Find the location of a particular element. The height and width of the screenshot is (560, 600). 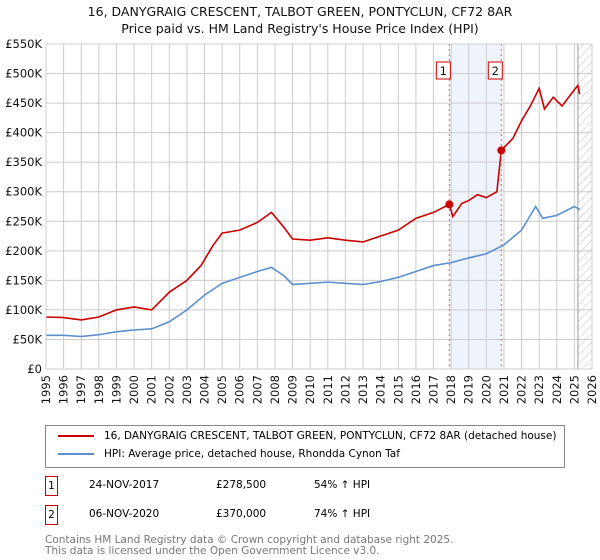

y-tick-label: £250K is located at coordinates (23, 221).